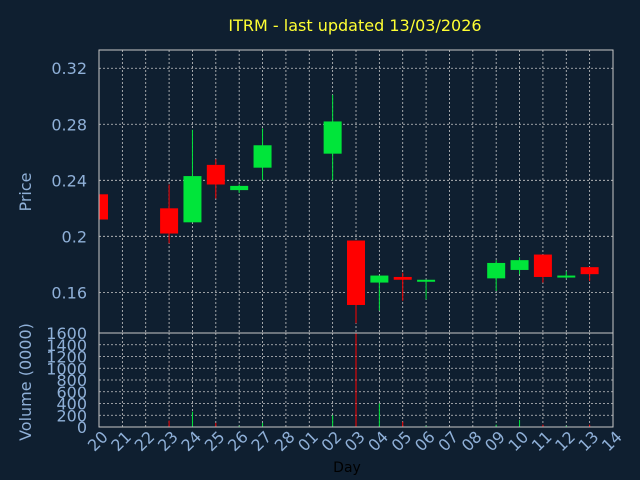 This screenshot has height=480, width=640. Describe the element at coordinates (66, 368) in the screenshot. I see `volume-tick-label: 1000` at that location.